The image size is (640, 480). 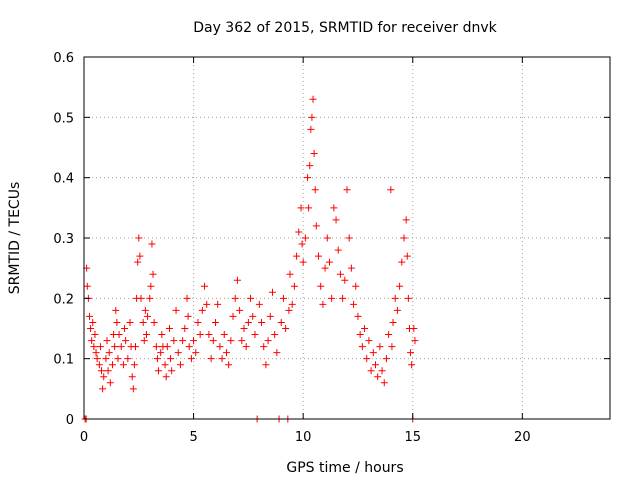 What do you see at coordinates (522, 437) in the screenshot?
I see `x-tick-label: 20` at bounding box center [522, 437].